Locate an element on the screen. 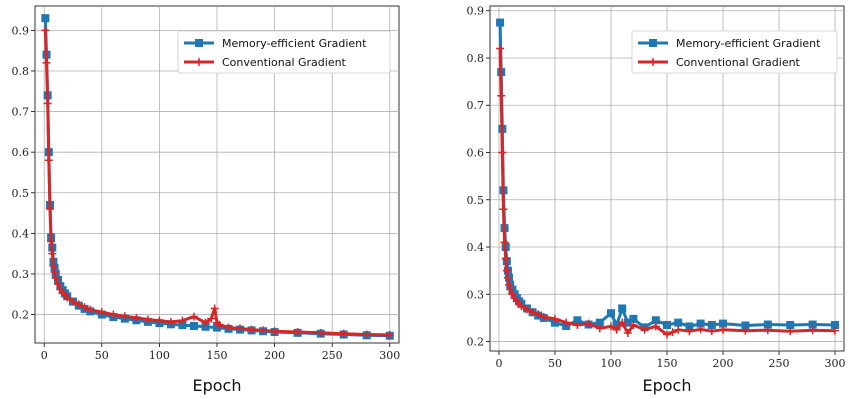 The image size is (849, 399). plot-left-ytick-label: 0.7 is located at coordinates (21, 112).